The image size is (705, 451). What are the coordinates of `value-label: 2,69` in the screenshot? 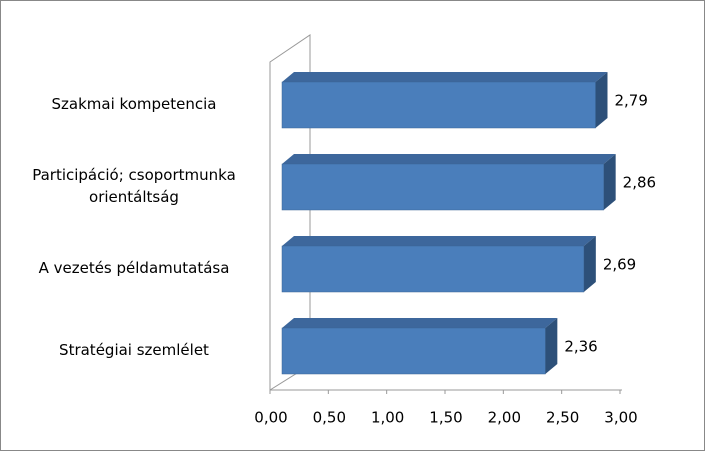 It's located at (619, 265).